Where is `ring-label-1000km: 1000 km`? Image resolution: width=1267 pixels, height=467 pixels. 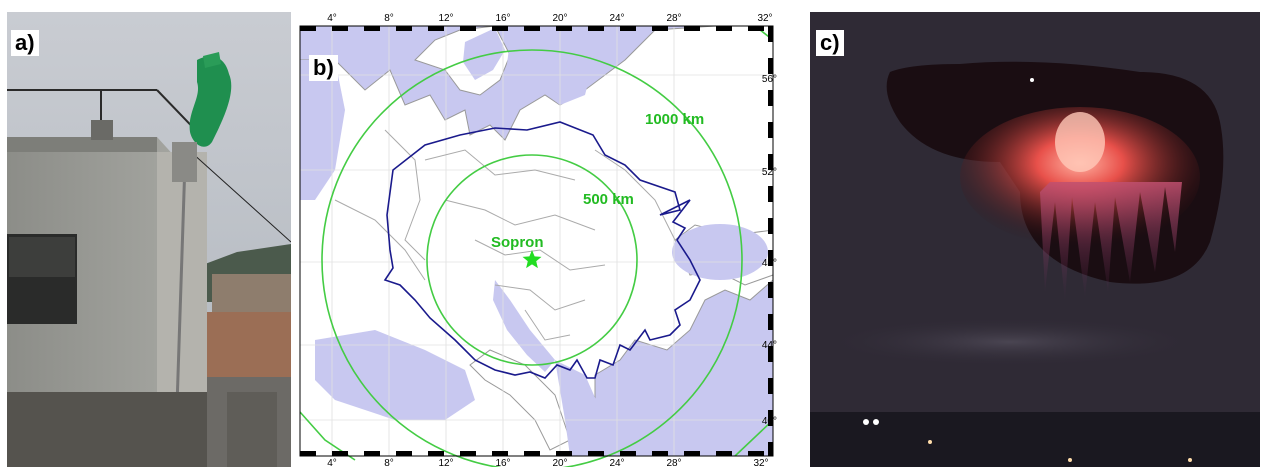 ring-label-1000km: 1000 km is located at coordinates (674, 119).